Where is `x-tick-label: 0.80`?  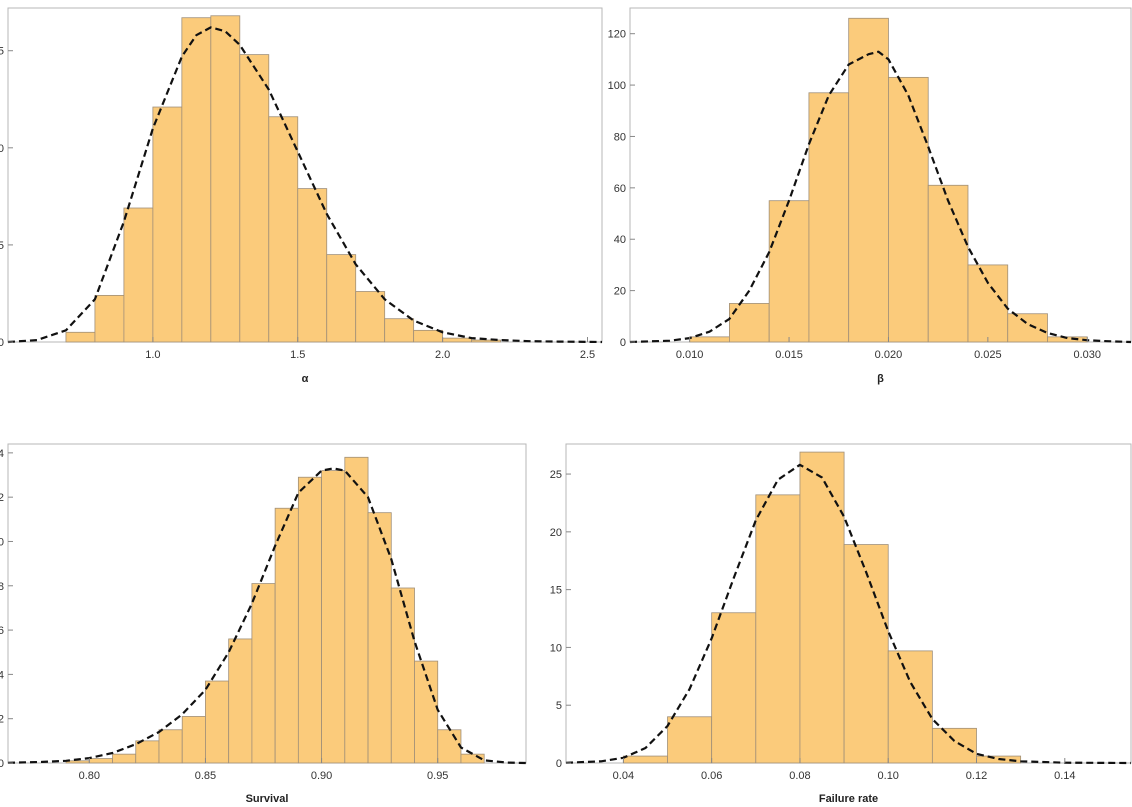
x-tick-label: 0.80 is located at coordinates (89, 776).